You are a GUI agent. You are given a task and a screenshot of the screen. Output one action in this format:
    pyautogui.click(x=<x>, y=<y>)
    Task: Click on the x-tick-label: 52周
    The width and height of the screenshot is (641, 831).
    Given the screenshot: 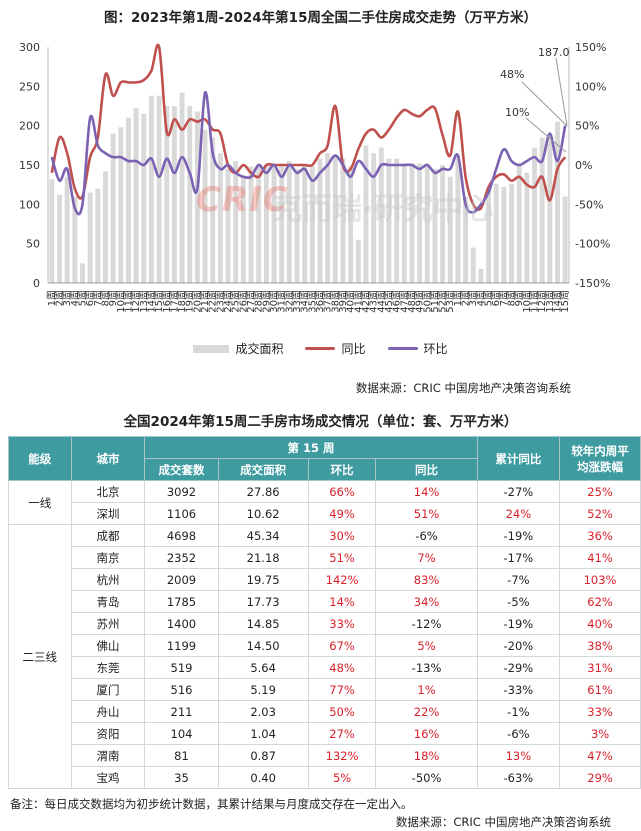 What is the action you would take?
    pyautogui.click(x=443, y=301)
    